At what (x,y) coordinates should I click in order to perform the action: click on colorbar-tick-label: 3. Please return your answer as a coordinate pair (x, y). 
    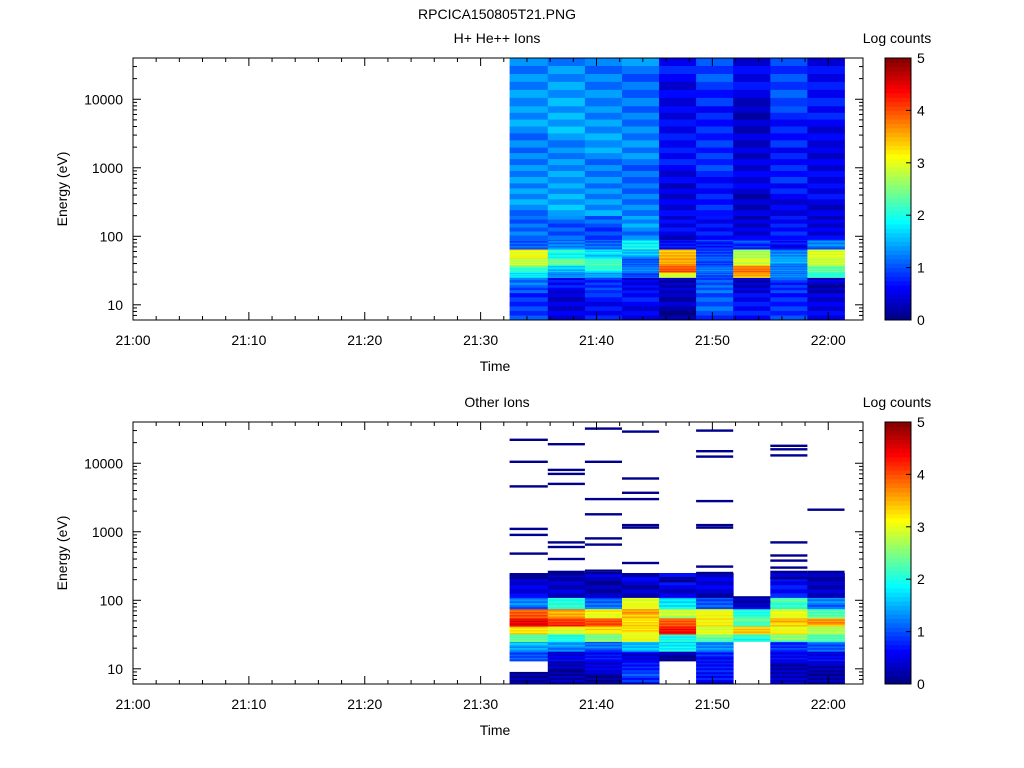
    Looking at the image, I should click on (921, 163).